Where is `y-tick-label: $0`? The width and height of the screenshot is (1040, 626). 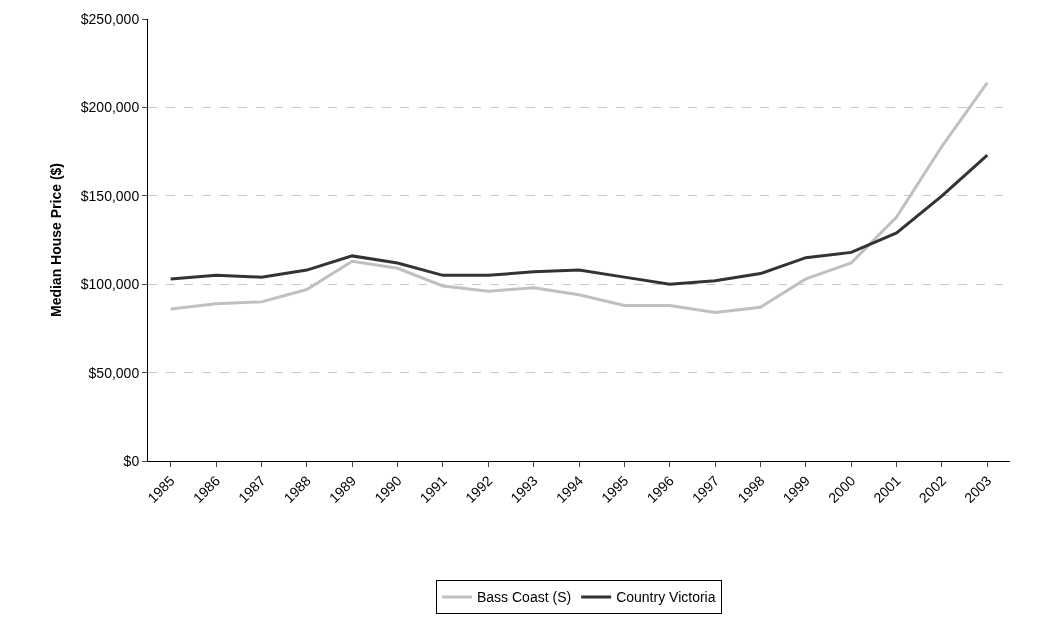 y-tick-label: $0 is located at coordinates (131, 460).